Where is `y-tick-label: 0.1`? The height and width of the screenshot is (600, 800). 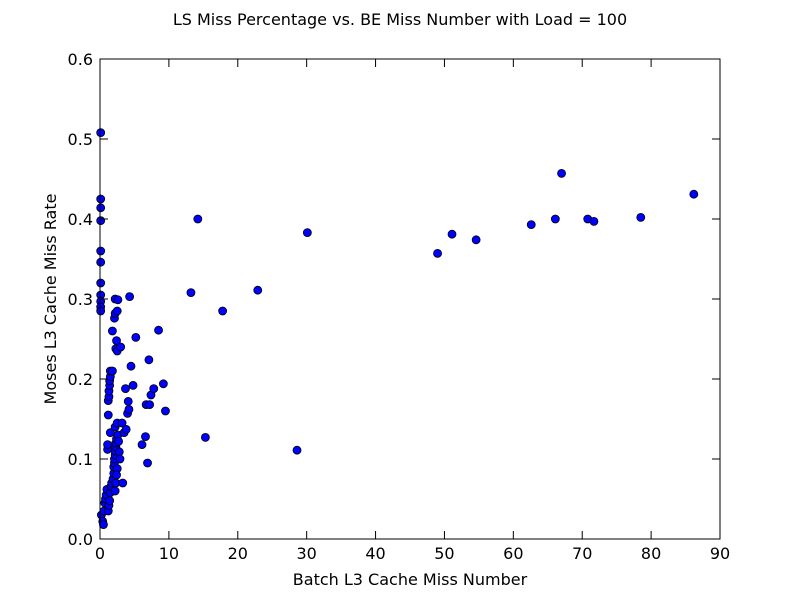 y-tick-label: 0.1 is located at coordinates (80, 459).